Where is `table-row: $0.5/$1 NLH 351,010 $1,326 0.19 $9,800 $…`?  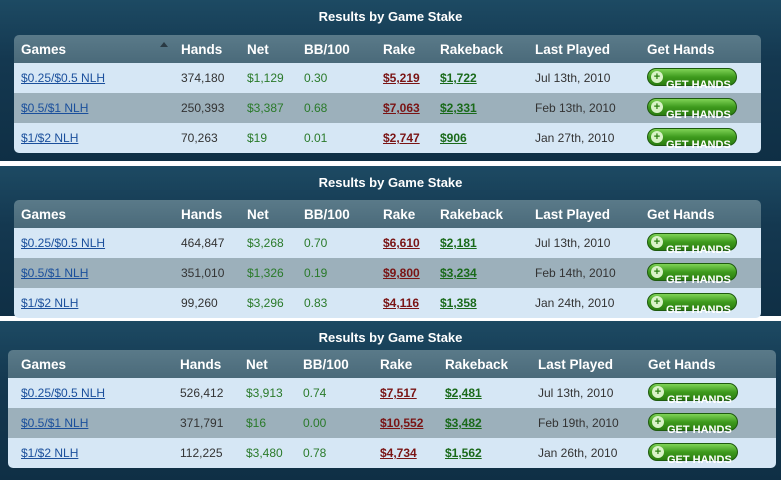 table-row: $0.5/$1 NLH 351,010 $1,326 0.19 $9,800 $… is located at coordinates (387, 273).